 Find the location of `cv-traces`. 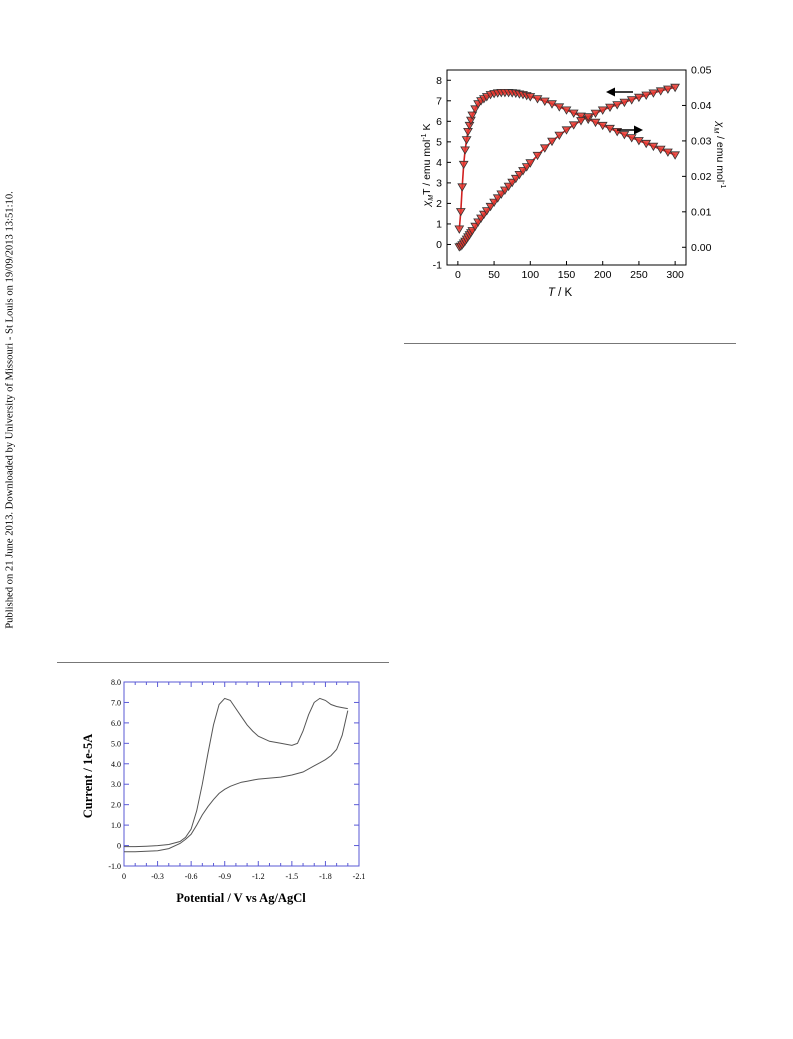

cv-traces is located at coordinates (236, 775).